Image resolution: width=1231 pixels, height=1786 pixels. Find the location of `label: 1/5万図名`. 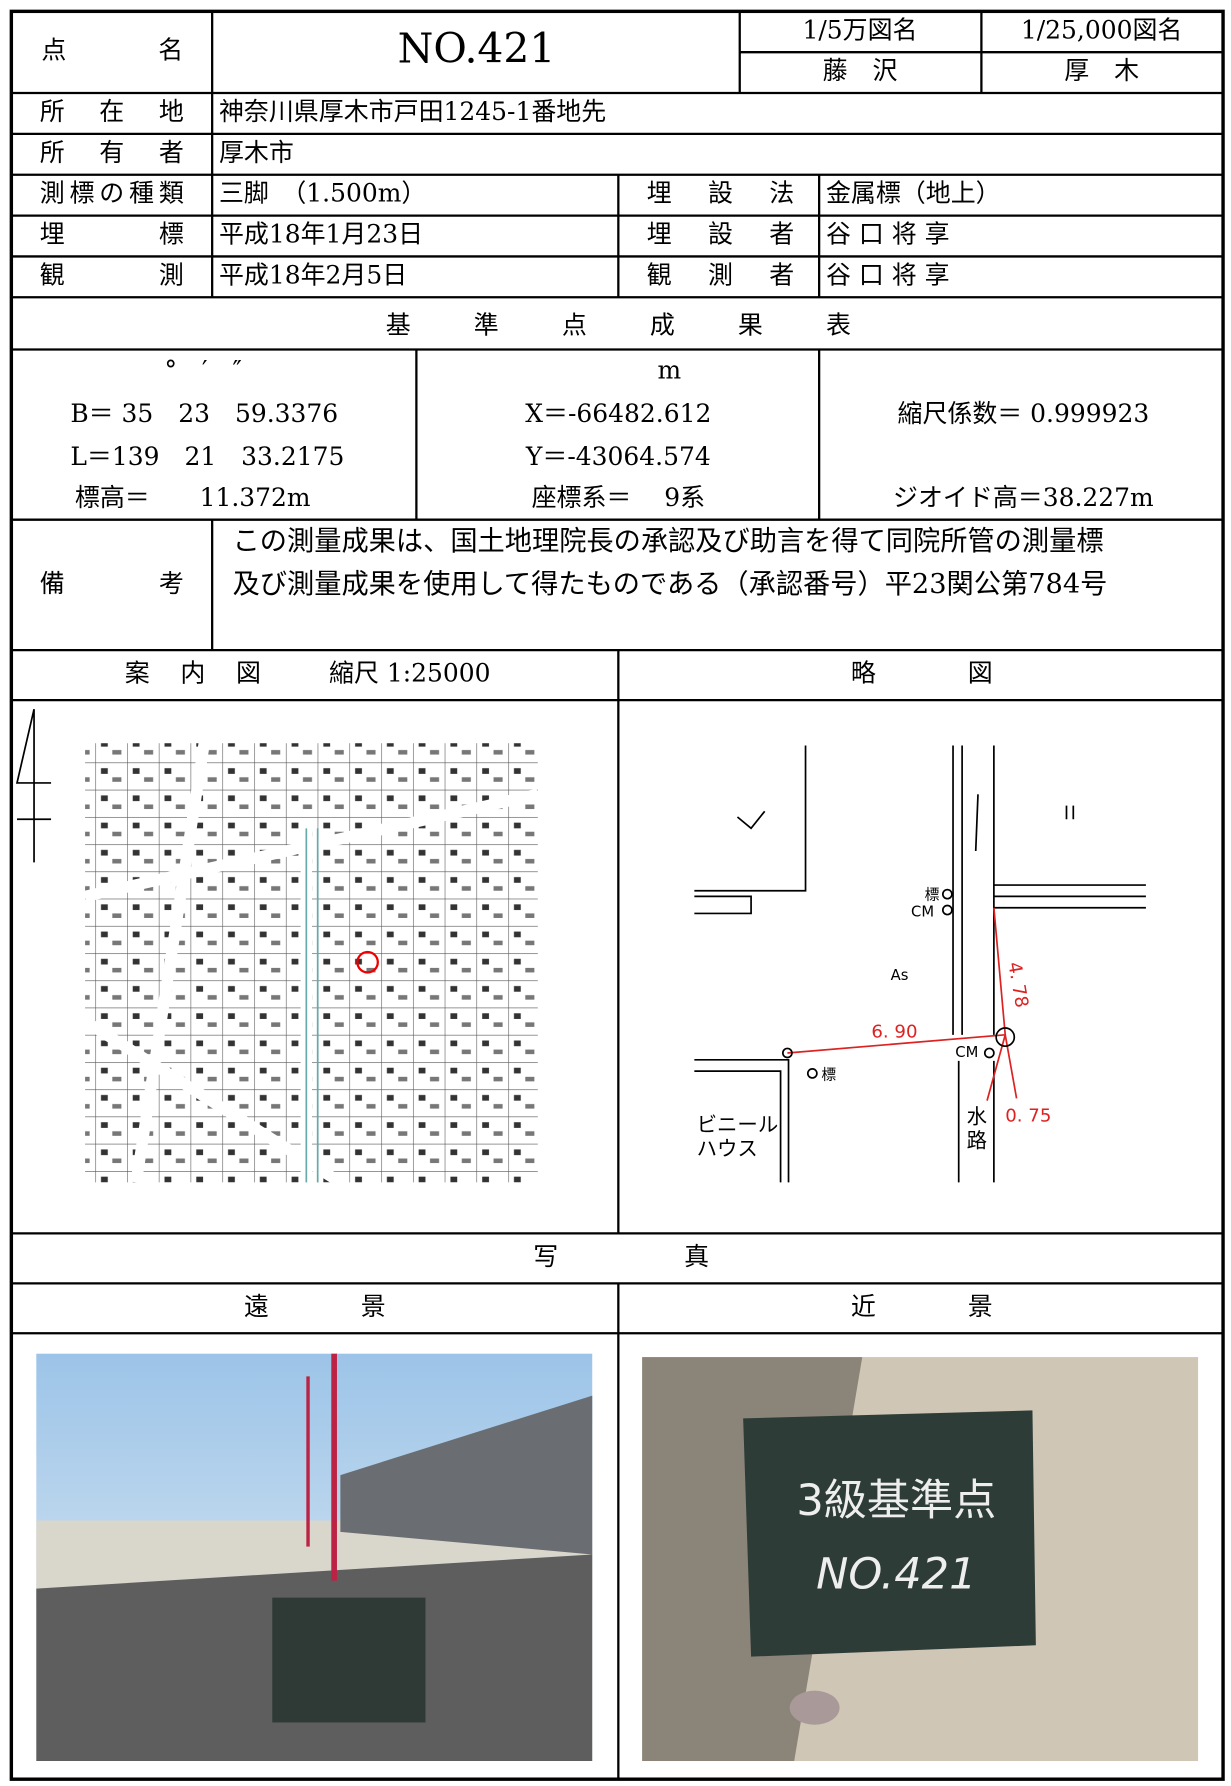

label: 1/5万図名 is located at coordinates (859, 29).